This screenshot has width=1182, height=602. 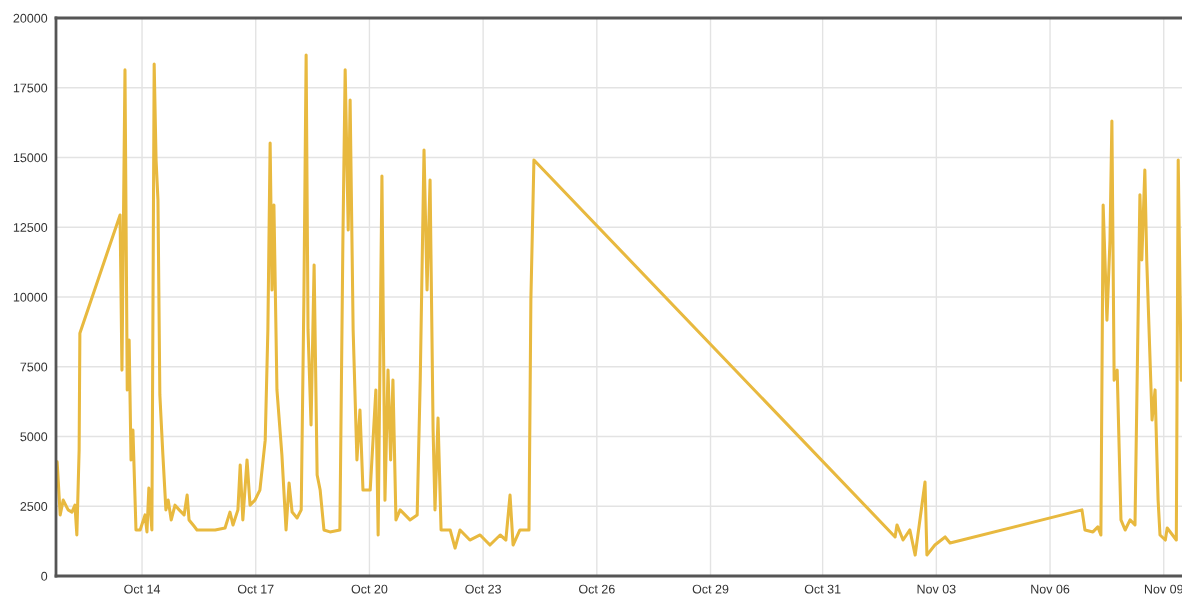 What do you see at coordinates (30, 158) in the screenshot?
I see `y-tick-label: 15000` at bounding box center [30, 158].